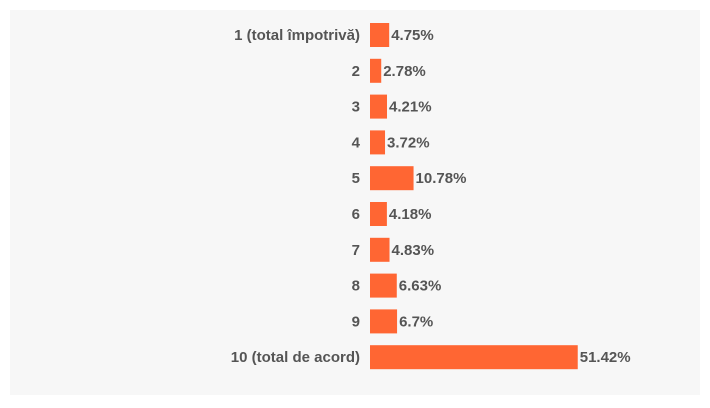 This screenshot has height=408, width=710. I want to click on value-label: 4.18%, so click(410, 214).